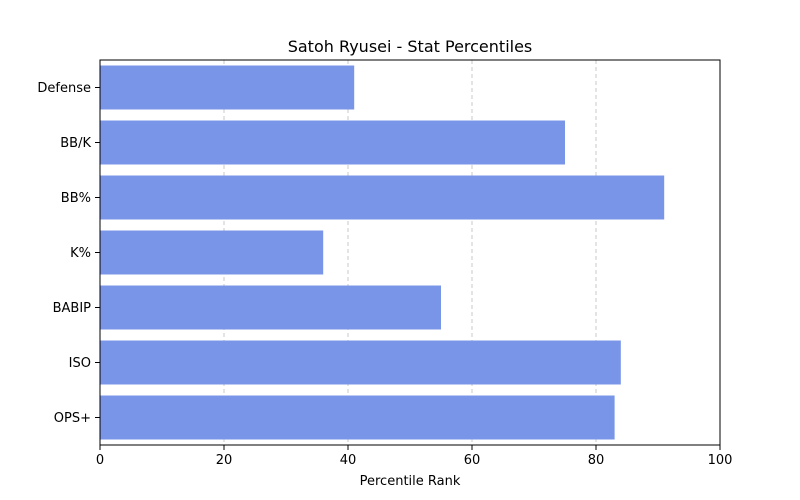  I want to click on bar-bb-, so click(382, 197).